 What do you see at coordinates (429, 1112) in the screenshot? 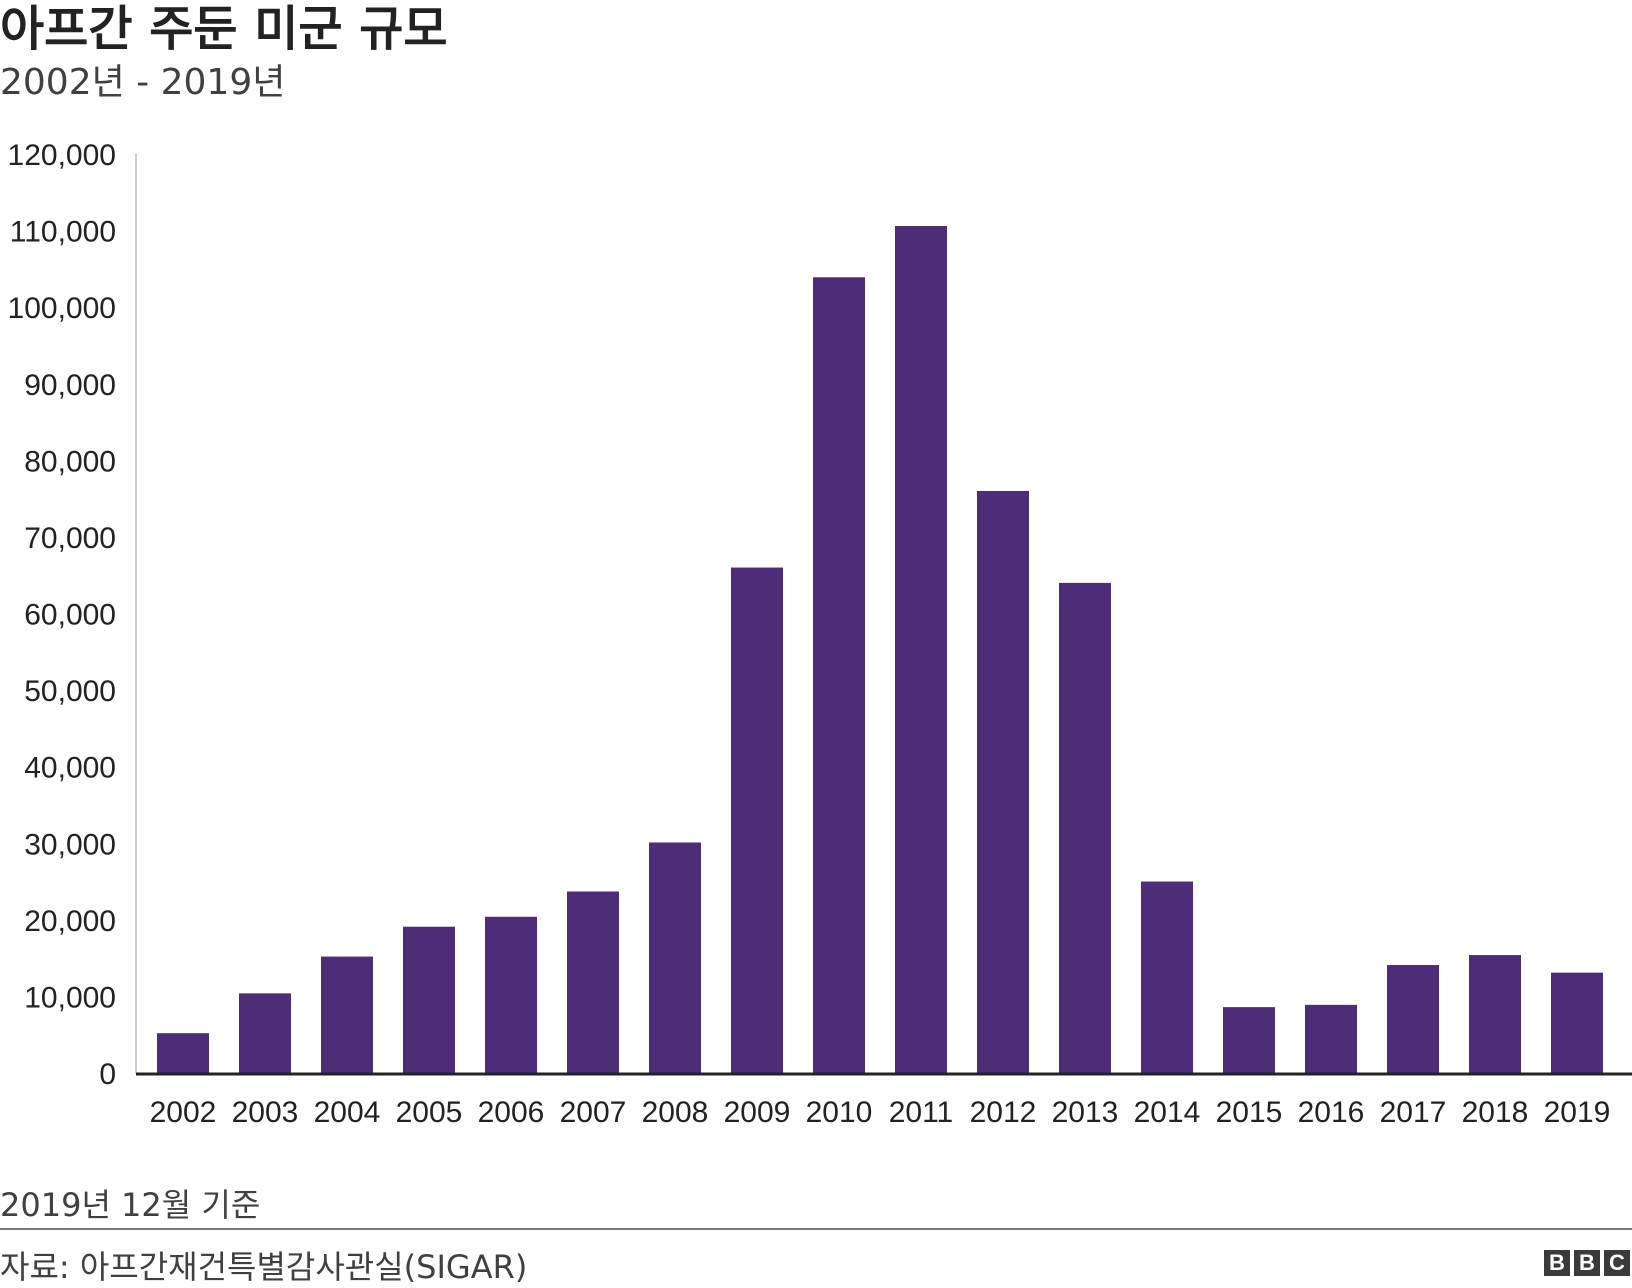
I see `x-tick-label: 2005` at bounding box center [429, 1112].